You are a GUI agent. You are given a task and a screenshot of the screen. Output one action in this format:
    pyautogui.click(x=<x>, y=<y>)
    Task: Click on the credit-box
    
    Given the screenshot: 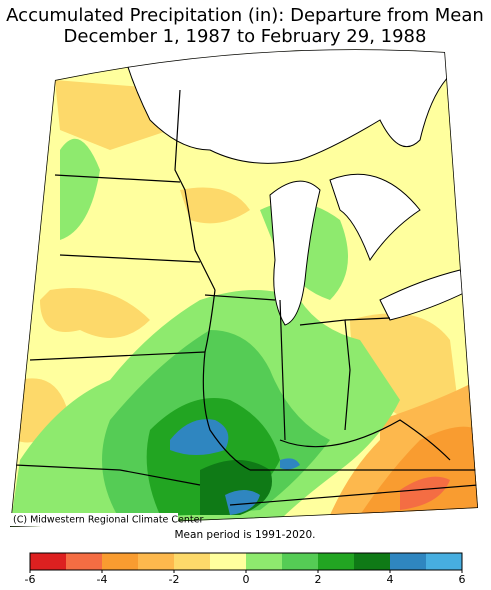 What is the action you would take?
    pyautogui.click(x=94, y=519)
    